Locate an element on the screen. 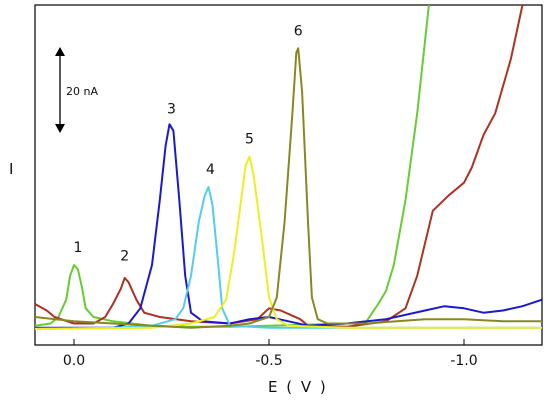  peak-label-2: 2 is located at coordinates (124, 257).